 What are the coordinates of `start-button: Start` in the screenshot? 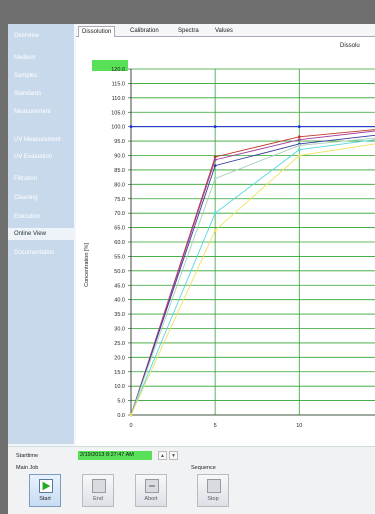 It's located at (45, 490).